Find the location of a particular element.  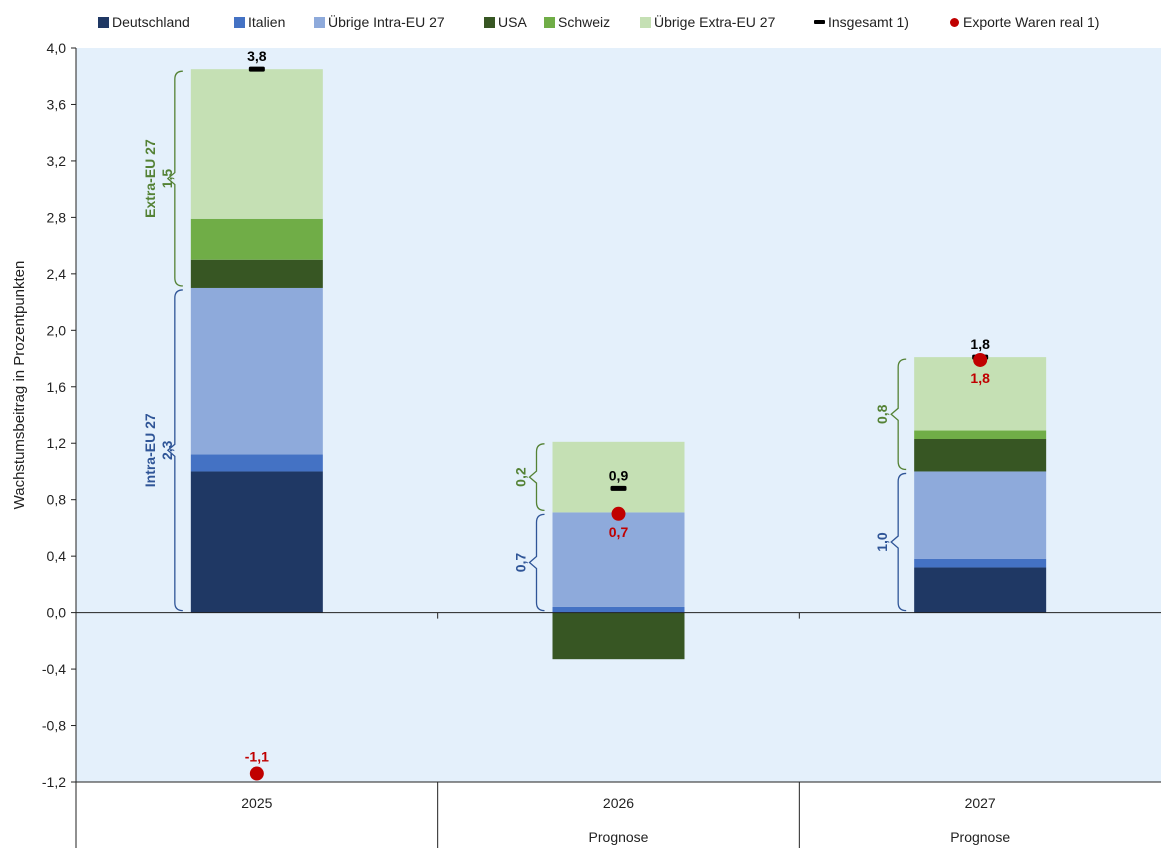

legend-item-italien: Italien is located at coordinates (259, 22).